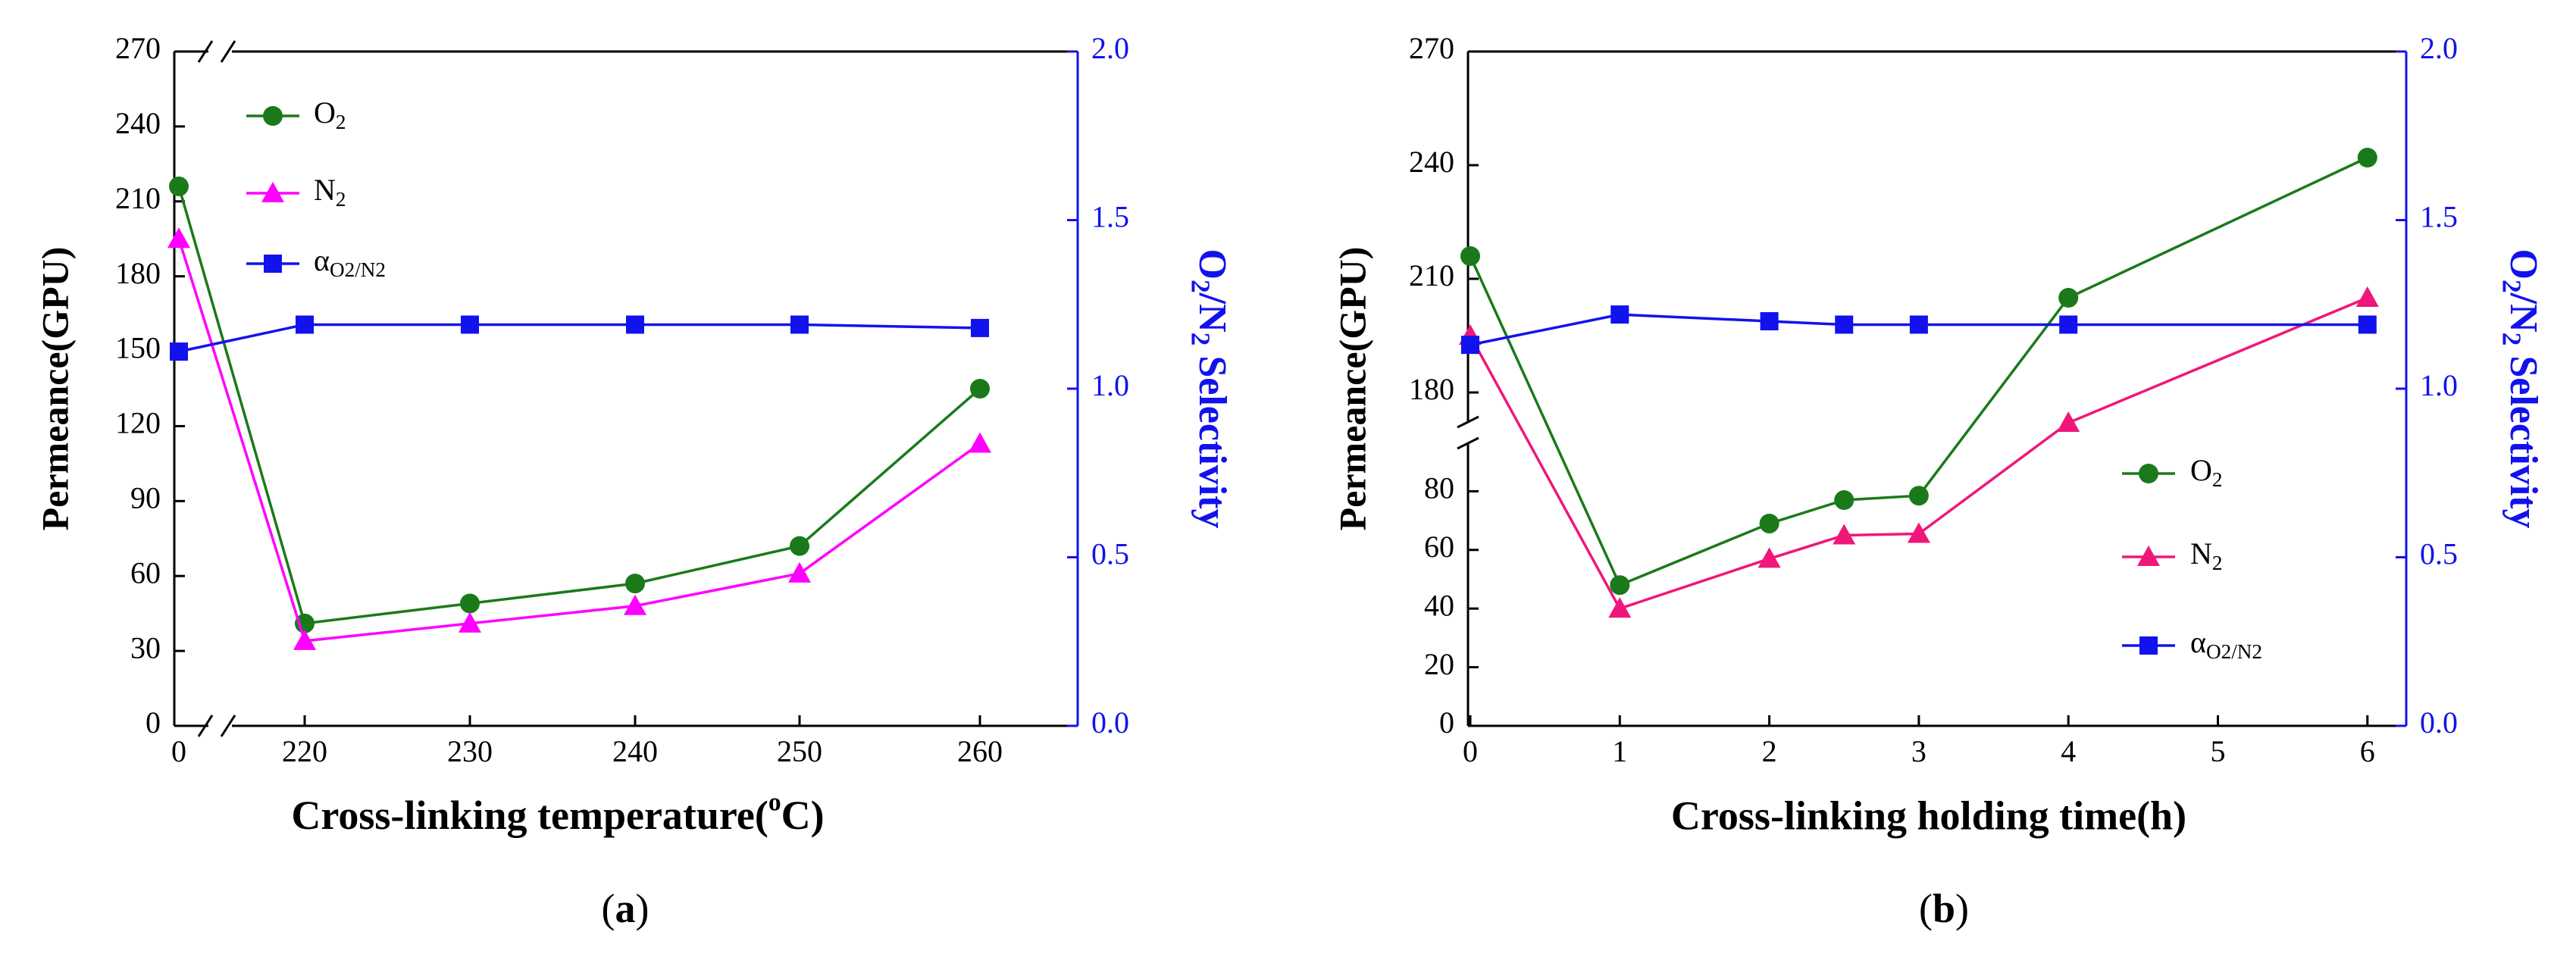 The height and width of the screenshot is (963, 2576). What do you see at coordinates (145, 647) in the screenshot?
I see `y-tick-label: 30` at bounding box center [145, 647].